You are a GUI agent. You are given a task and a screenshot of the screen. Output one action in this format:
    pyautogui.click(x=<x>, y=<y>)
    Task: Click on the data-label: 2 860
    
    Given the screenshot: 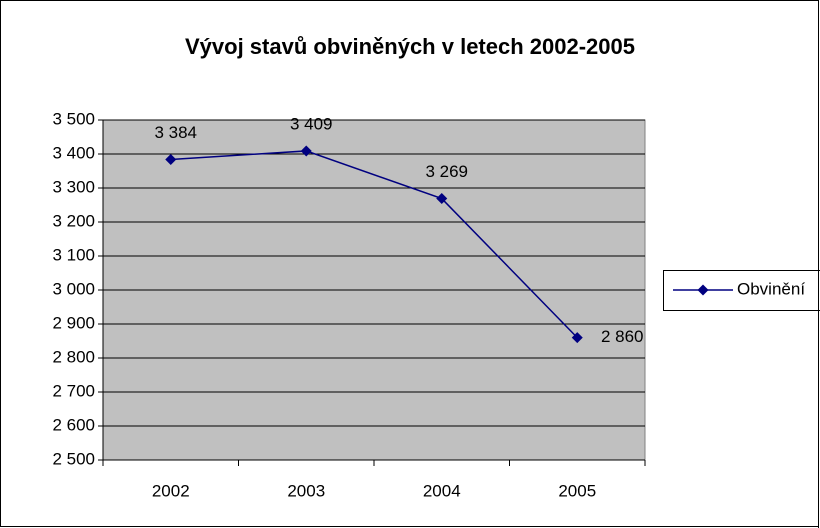 What is the action you would take?
    pyautogui.click(x=622, y=336)
    